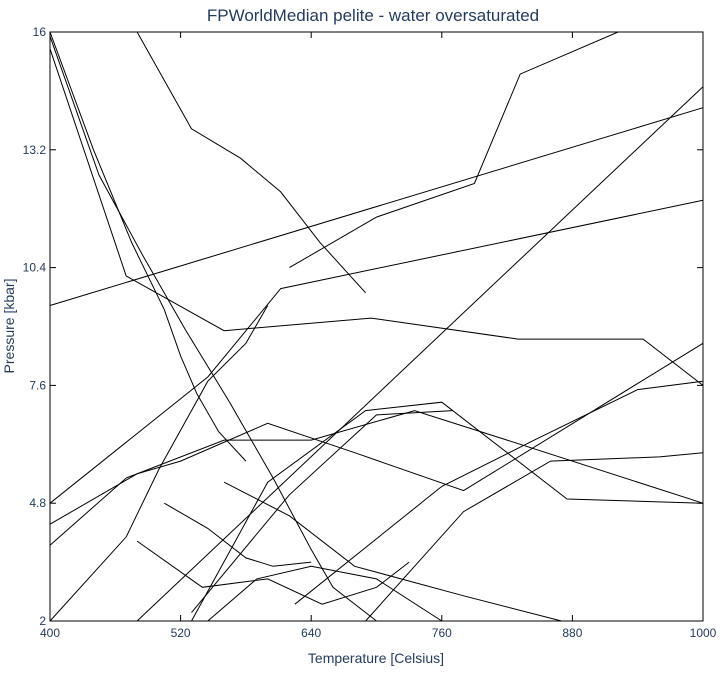 This screenshot has height=679, width=727. What do you see at coordinates (376, 658) in the screenshot?
I see `x-axis-label: Temperature [Celsius]` at bounding box center [376, 658].